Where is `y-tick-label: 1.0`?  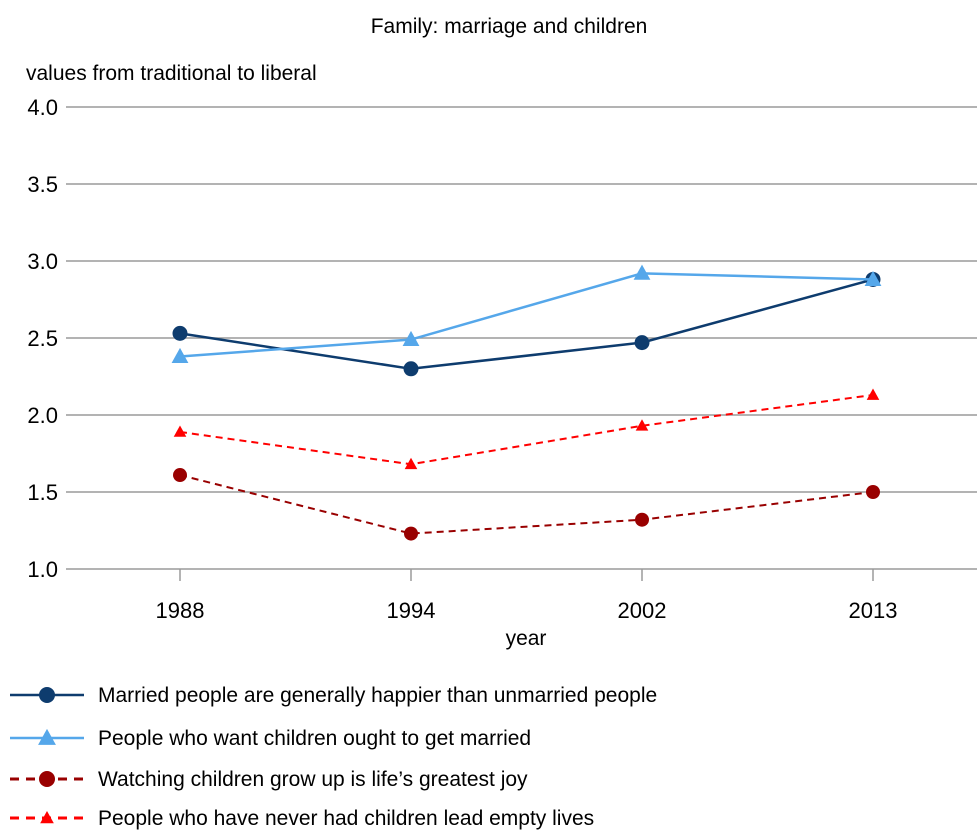
y-tick-label: 1.0 is located at coordinates (42, 569).